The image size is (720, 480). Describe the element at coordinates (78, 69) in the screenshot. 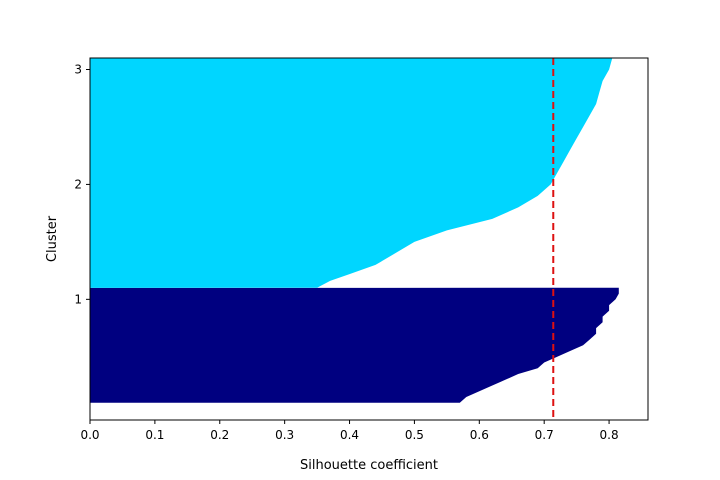

I see `y-tick-label: 3` at that location.